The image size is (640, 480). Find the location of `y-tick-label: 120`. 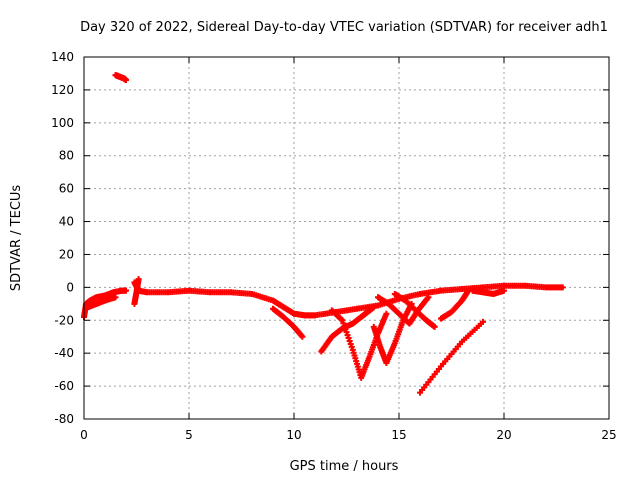

y-tick-label: 120 is located at coordinates (62, 90).